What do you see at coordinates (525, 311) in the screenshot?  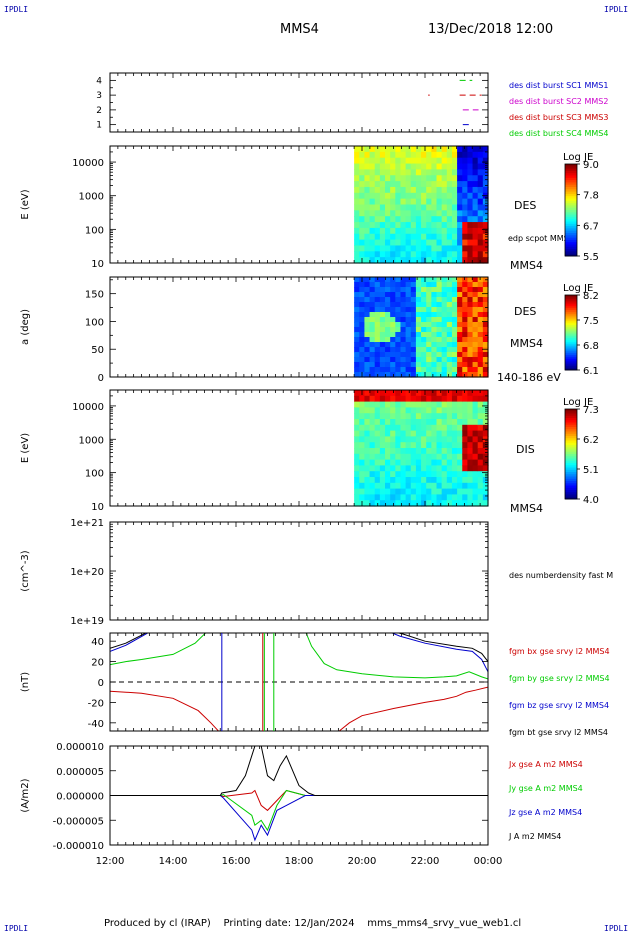 I see `des-pitch-instrument-label: DES` at bounding box center [525, 311].